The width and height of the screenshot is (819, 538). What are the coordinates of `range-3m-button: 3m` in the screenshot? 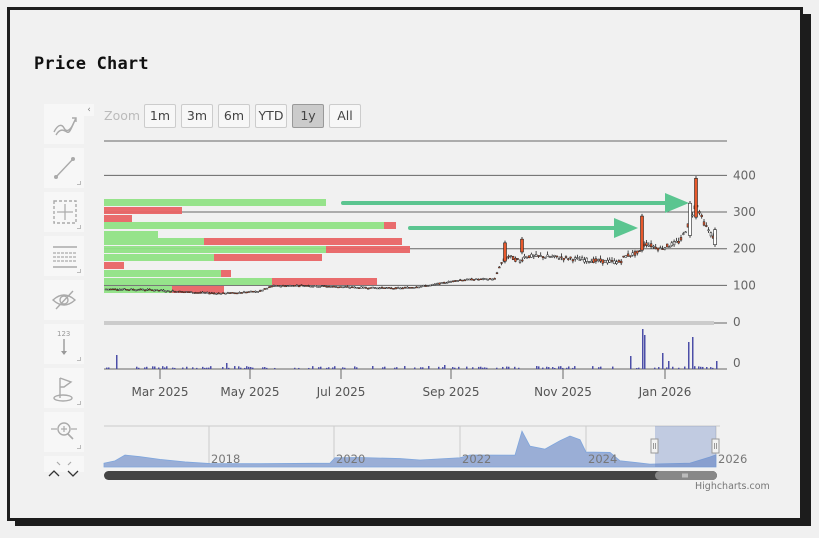 It's located at (197, 116).